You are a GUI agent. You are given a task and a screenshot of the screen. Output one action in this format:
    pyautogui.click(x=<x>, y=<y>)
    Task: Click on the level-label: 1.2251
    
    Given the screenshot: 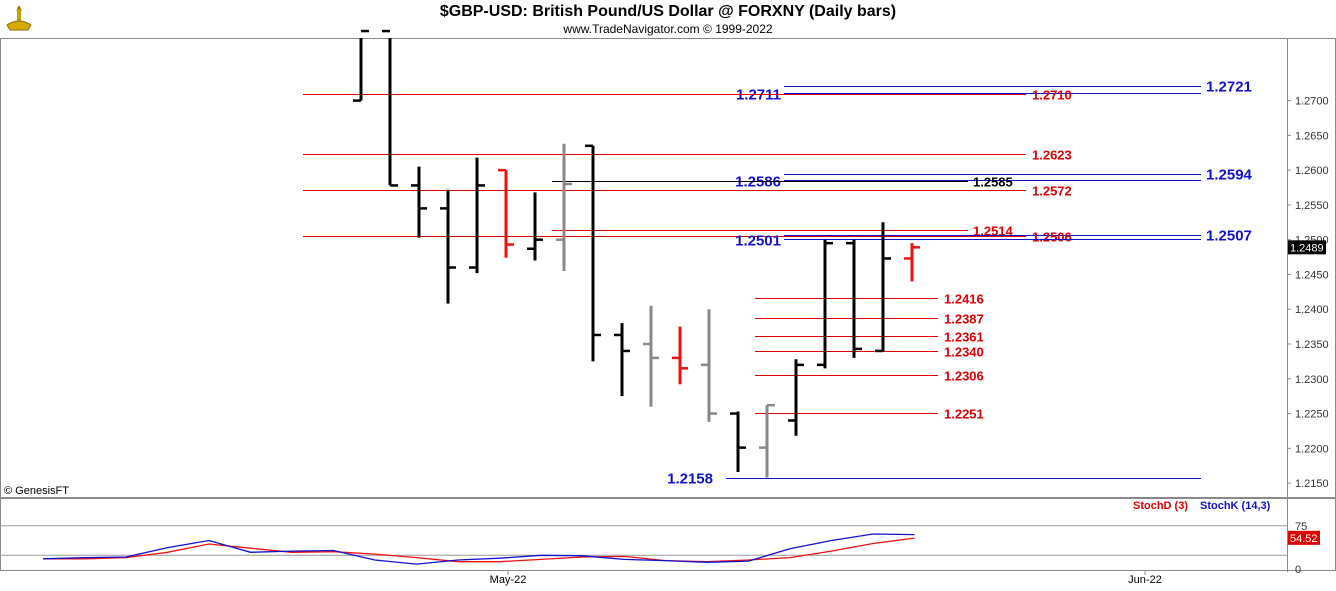 What is the action you would take?
    pyautogui.click(x=964, y=414)
    